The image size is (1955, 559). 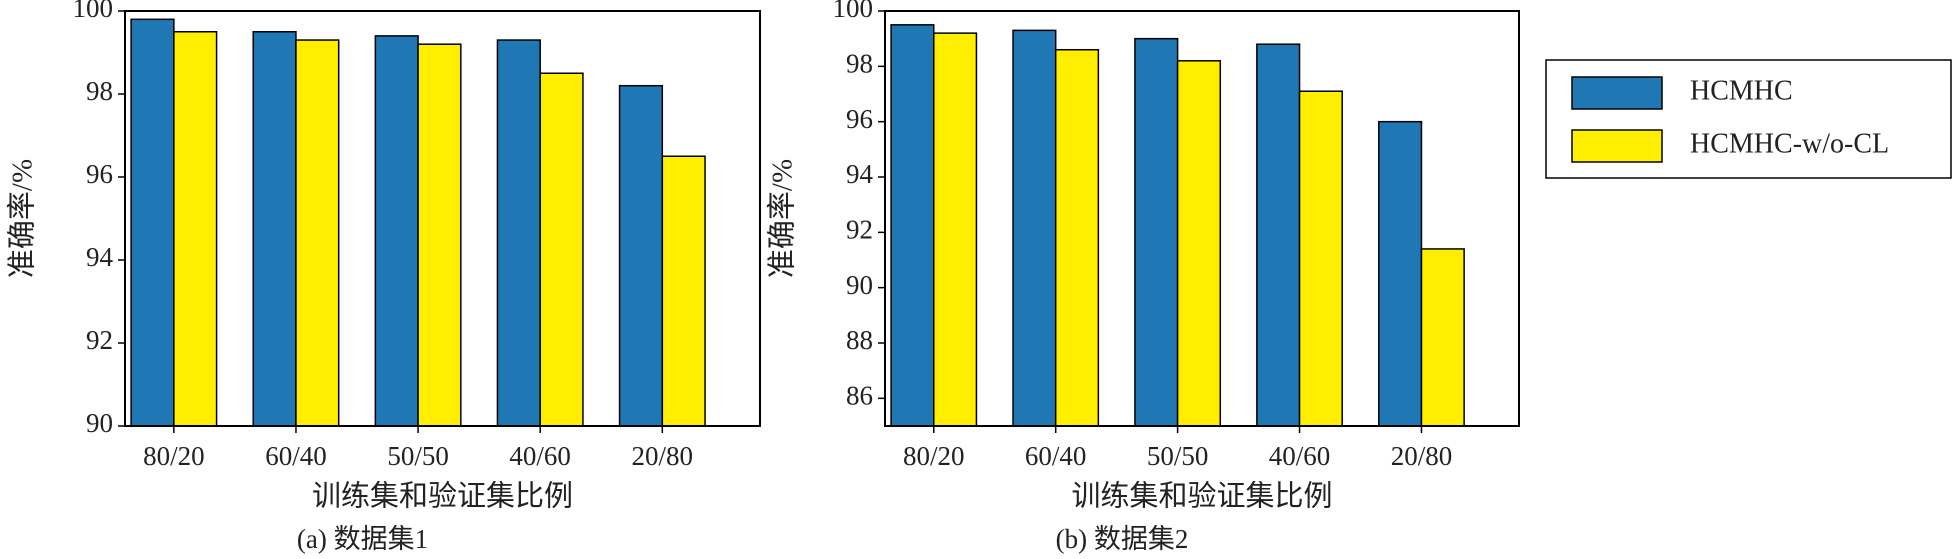 What do you see at coordinates (859, 340) in the screenshot?
I see `y-tick-label: 88` at bounding box center [859, 340].